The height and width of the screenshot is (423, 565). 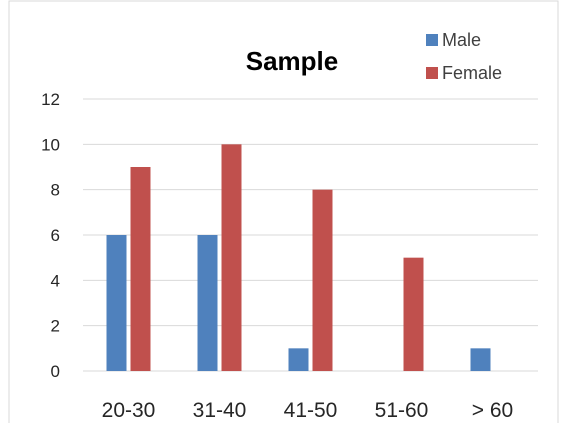 I want to click on y-tick-label: 12, so click(x=50, y=99).